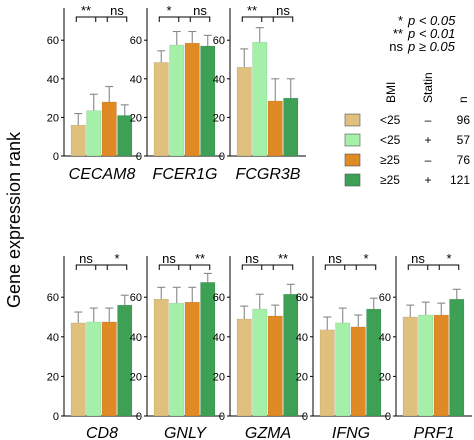 The image size is (474, 440). Describe the element at coordinates (428, 87) in the screenshot. I see `legend-header-statin: Statin` at that location.